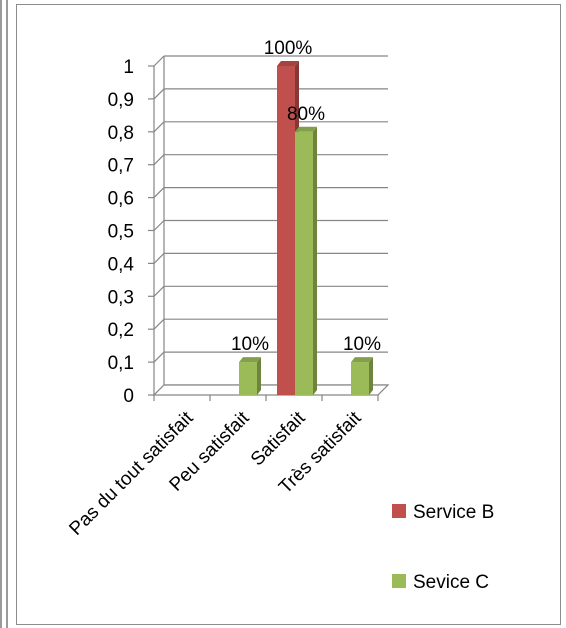  Describe the element at coordinates (451, 582) in the screenshot. I see `legend-label: Sevice C` at that location.